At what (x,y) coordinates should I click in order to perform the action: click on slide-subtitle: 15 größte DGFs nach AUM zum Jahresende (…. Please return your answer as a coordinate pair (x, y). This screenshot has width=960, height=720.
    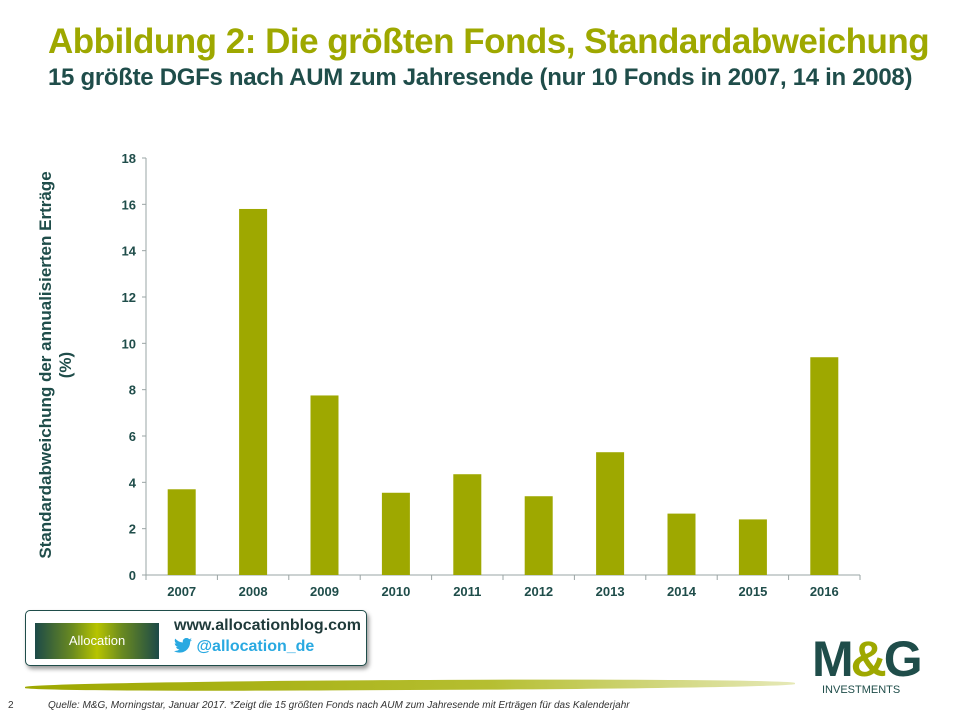
    Looking at the image, I should click on (480, 77).